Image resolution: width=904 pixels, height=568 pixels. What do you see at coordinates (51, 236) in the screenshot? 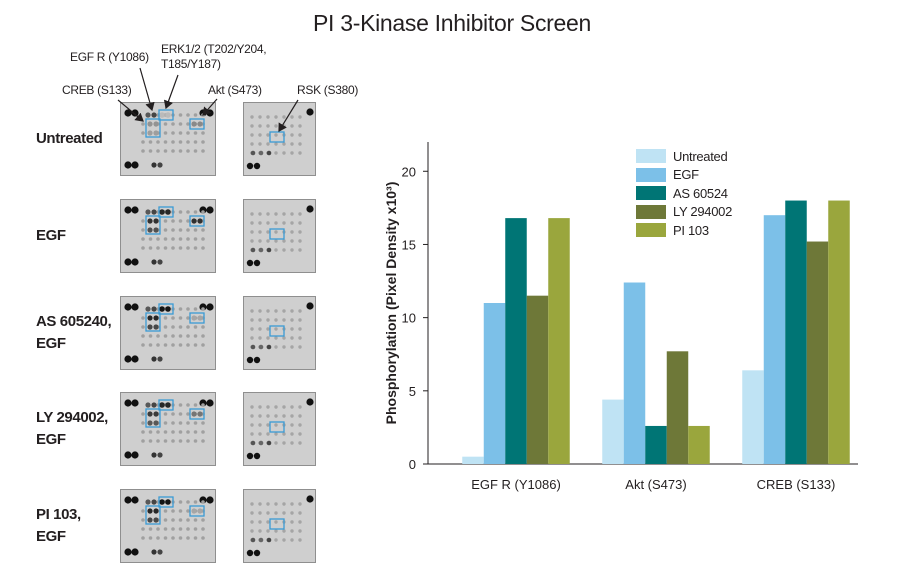
I see `row-label-egf: EGF` at bounding box center [51, 236].